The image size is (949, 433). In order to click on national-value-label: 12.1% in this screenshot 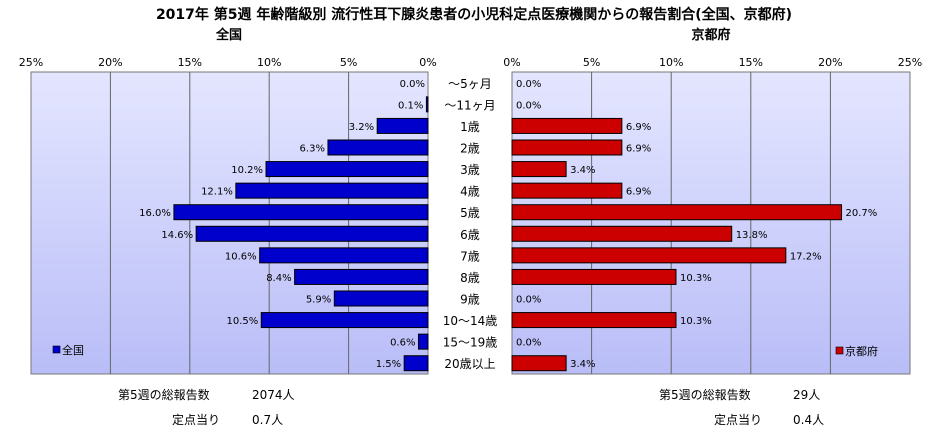, I will do `click(217, 192)`.